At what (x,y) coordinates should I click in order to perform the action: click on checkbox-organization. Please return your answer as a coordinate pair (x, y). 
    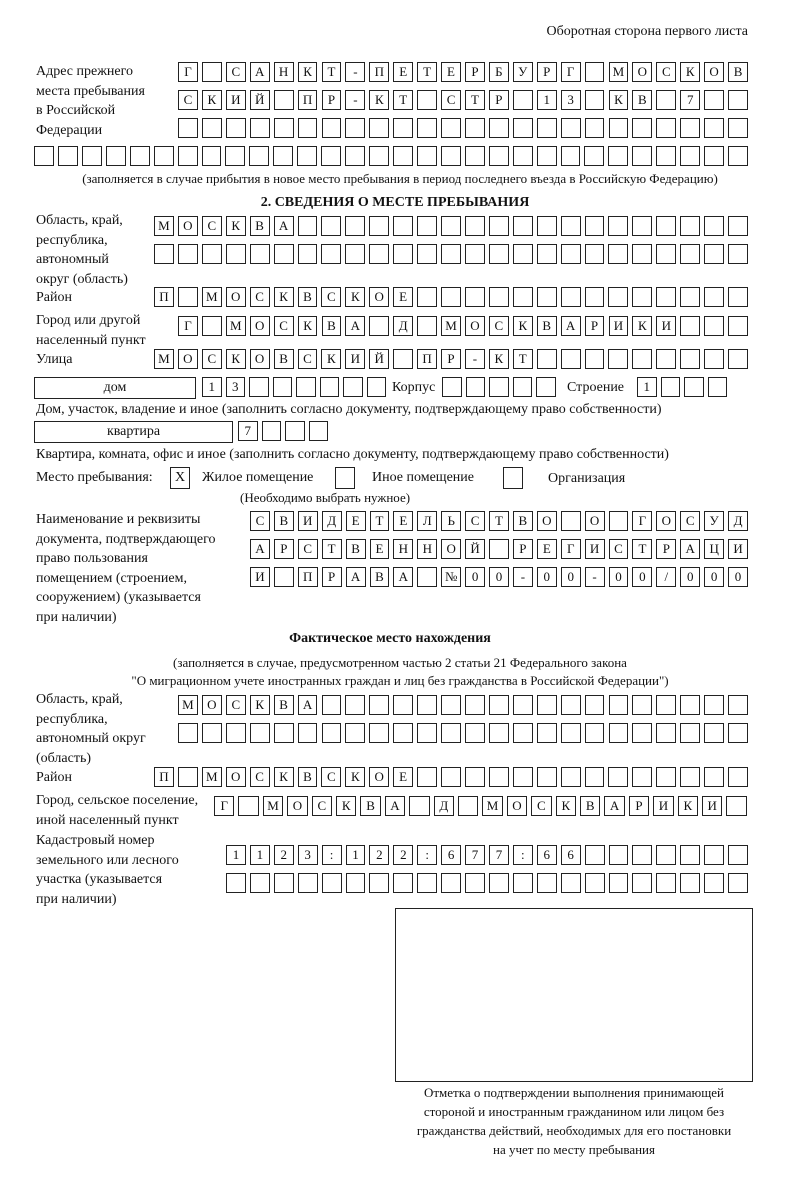
    Looking at the image, I should click on (513, 478).